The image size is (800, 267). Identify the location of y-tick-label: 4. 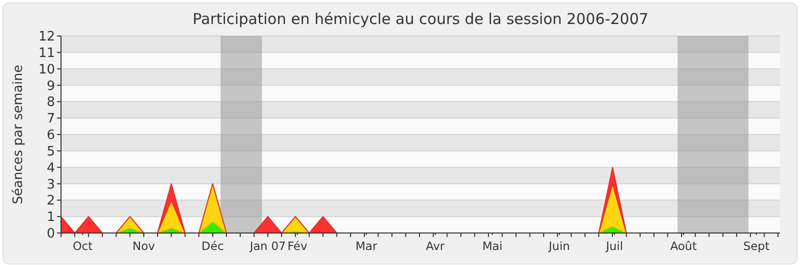
(50, 168).